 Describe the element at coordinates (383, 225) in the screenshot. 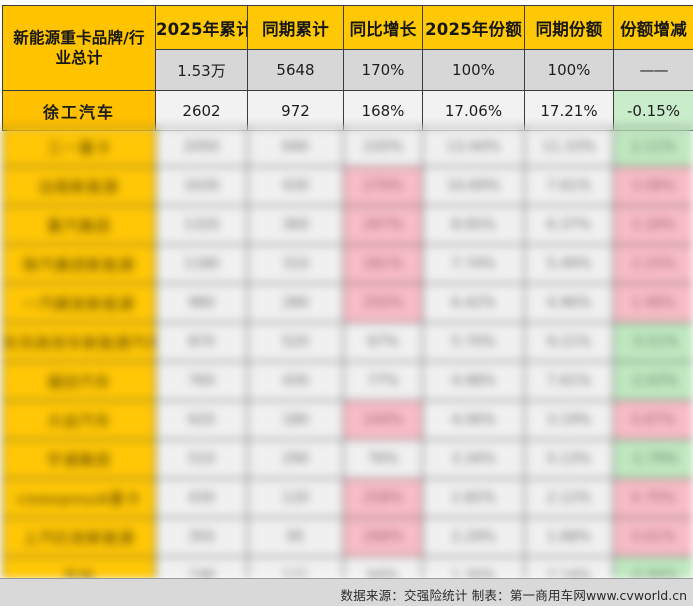

I see `row-yoy: 267%` at that location.